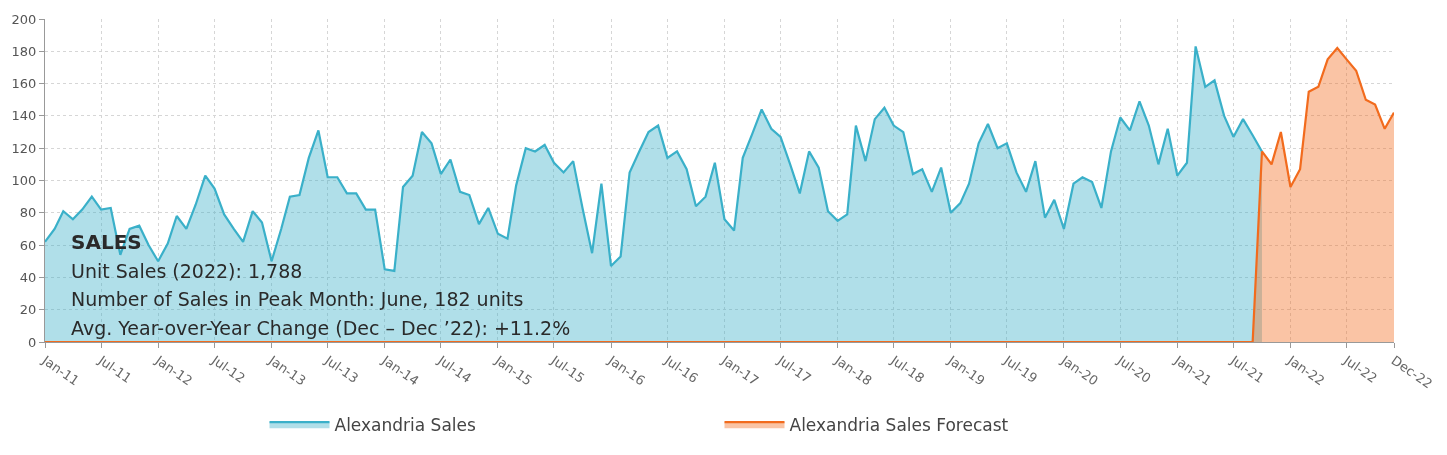  I want to click on annotation: Number of Sales in Peak Month: June, 182 units, so click(297, 299).